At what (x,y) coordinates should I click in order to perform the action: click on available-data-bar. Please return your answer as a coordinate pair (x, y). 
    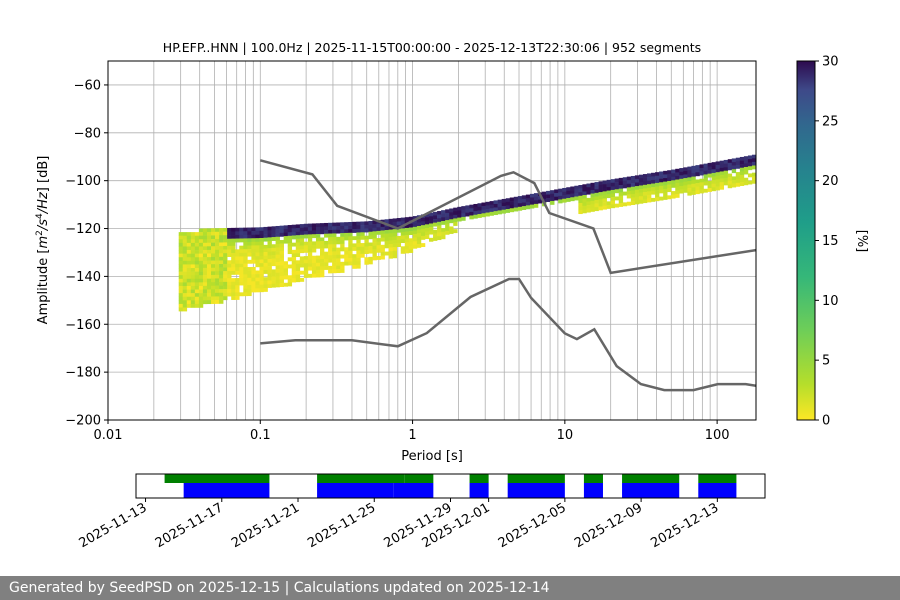
    Looking at the image, I should click on (717, 478).